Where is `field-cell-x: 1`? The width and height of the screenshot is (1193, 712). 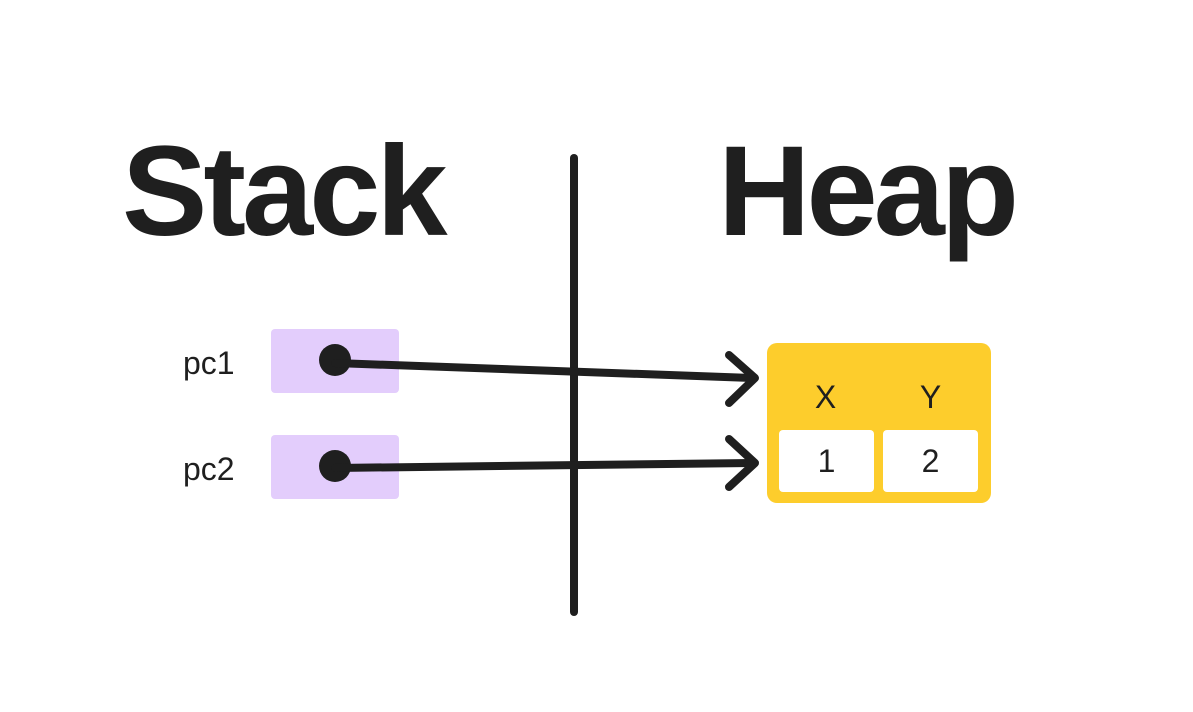
field-cell-x: 1 is located at coordinates (826, 461).